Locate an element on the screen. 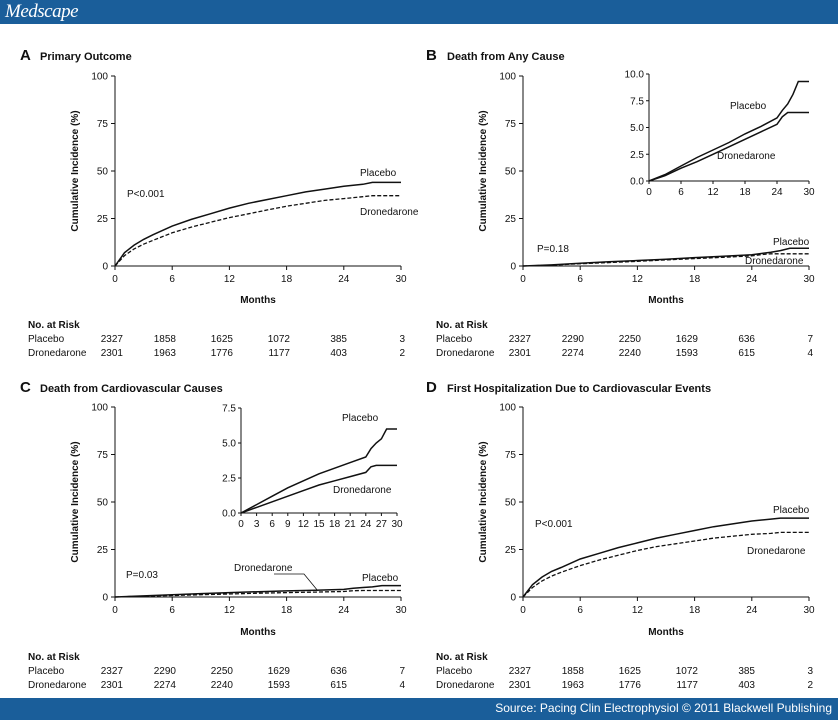  inset-y-tick-label: 10.0 is located at coordinates (635, 75).